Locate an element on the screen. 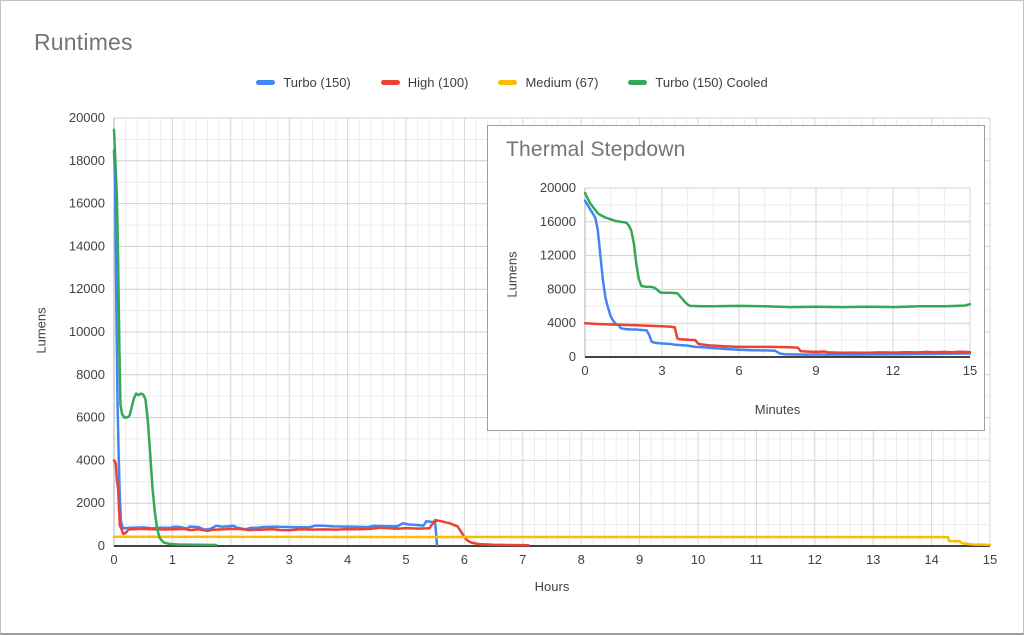  x-tick-label: 7 is located at coordinates (522, 559).